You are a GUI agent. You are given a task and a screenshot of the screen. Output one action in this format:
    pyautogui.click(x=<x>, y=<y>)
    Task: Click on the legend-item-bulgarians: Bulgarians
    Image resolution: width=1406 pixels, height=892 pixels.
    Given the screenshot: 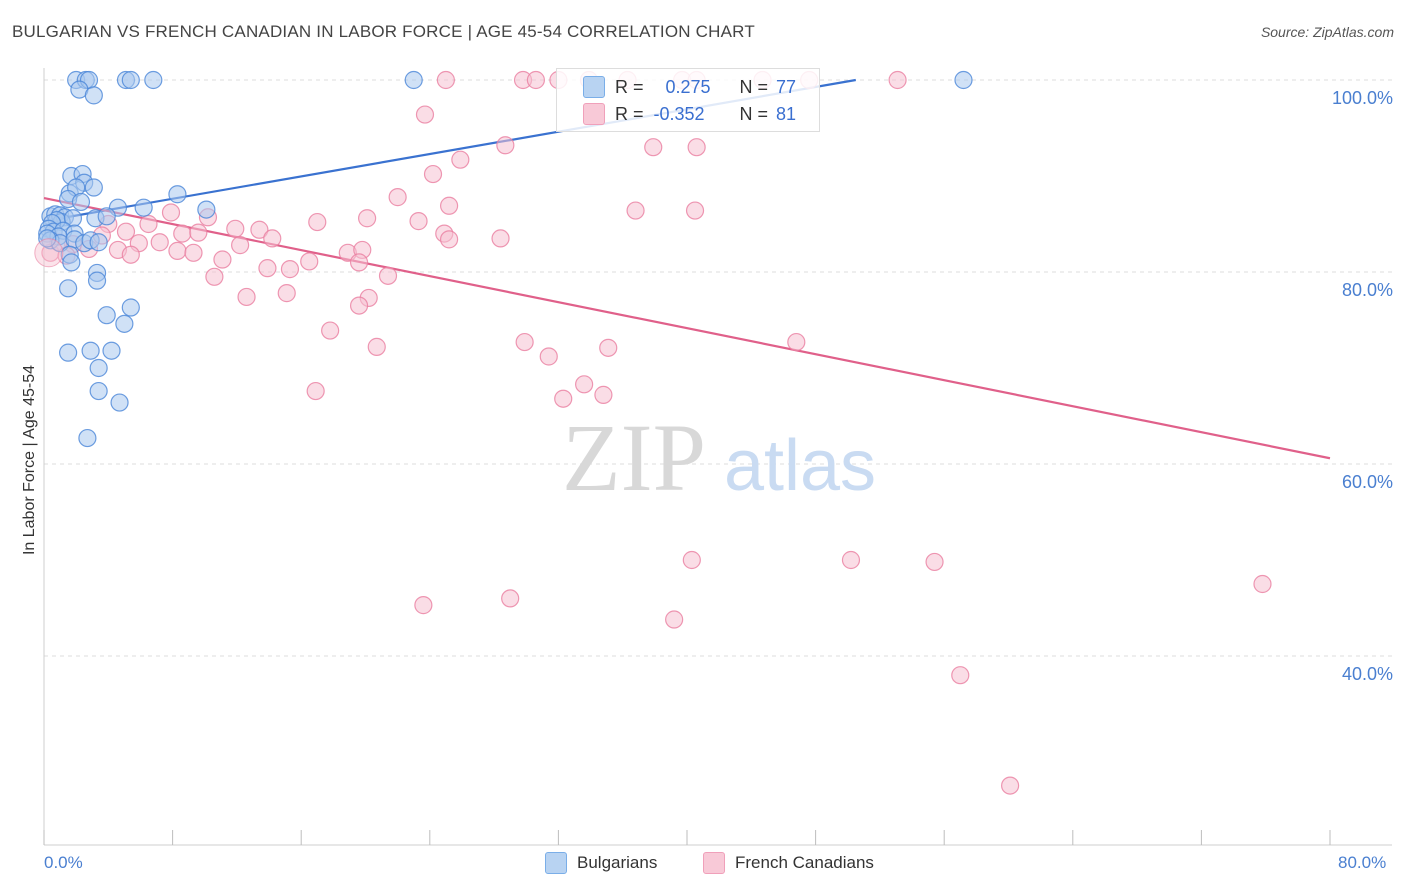 What is the action you would take?
    pyautogui.click(x=601, y=863)
    